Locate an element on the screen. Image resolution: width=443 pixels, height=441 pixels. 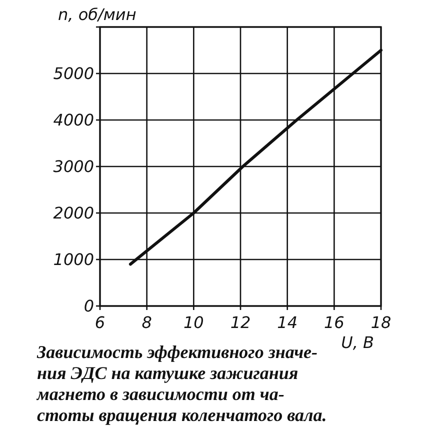
y-tick-label: 1000 is located at coordinates (73, 260).